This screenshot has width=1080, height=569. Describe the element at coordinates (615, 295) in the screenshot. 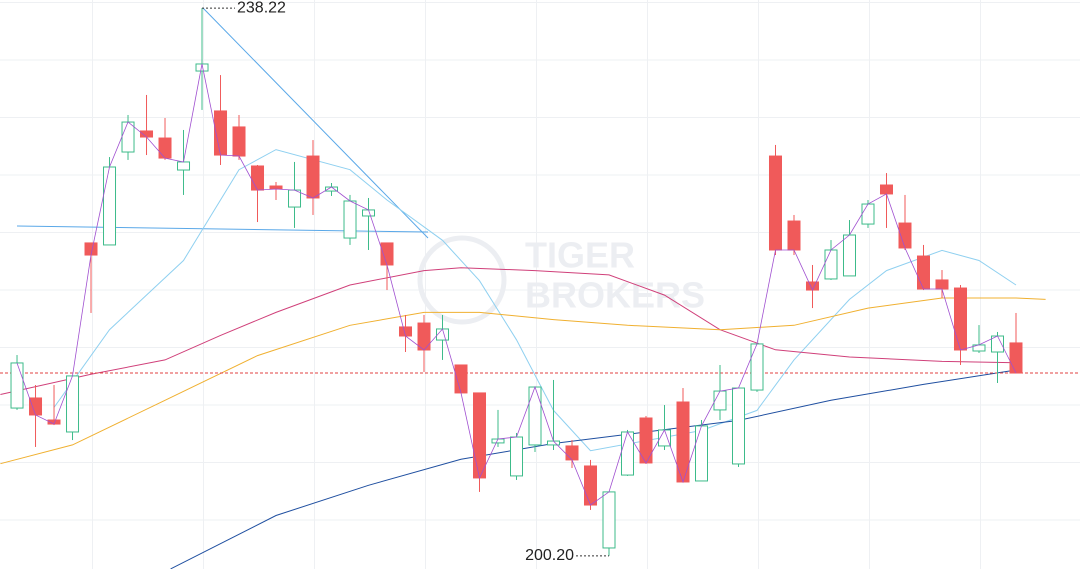

I see `watermark: BROKERS` at that location.